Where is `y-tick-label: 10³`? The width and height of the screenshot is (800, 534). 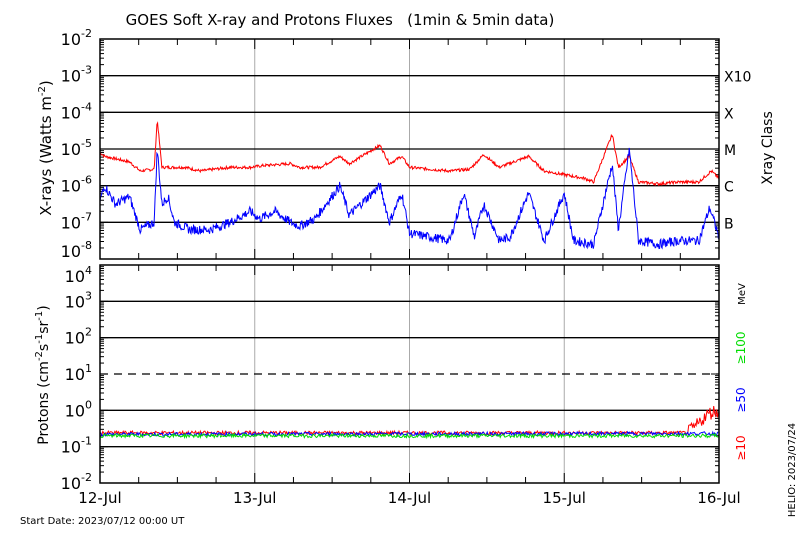
y-tick-label: 10³ is located at coordinates (78, 300).